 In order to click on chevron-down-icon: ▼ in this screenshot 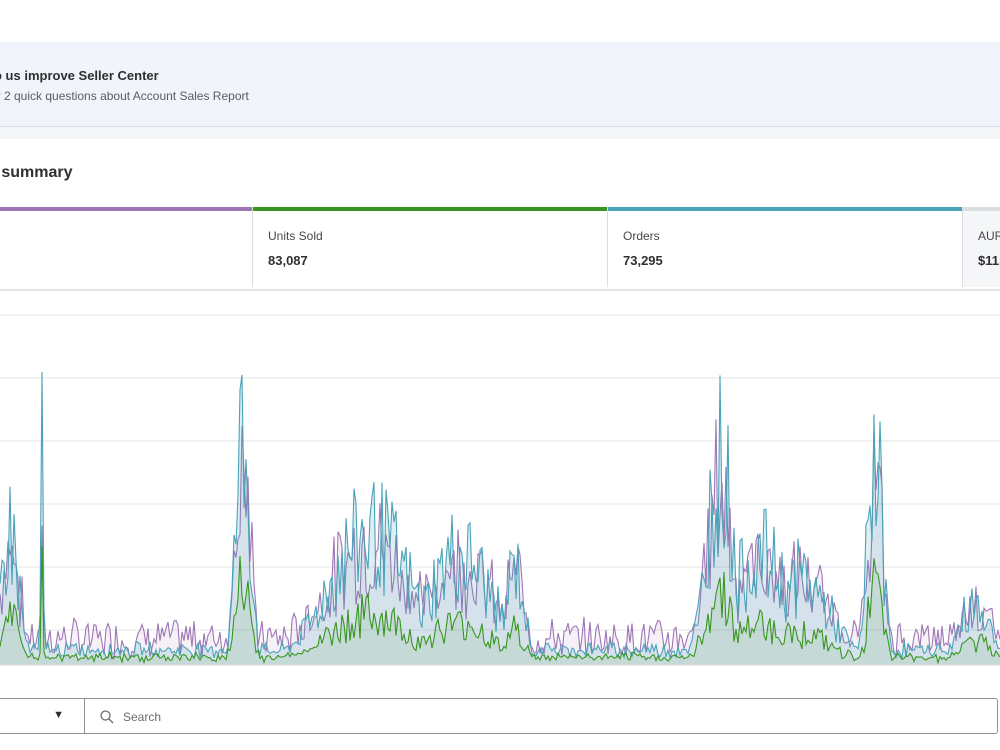, I will do `click(58, 715)`.